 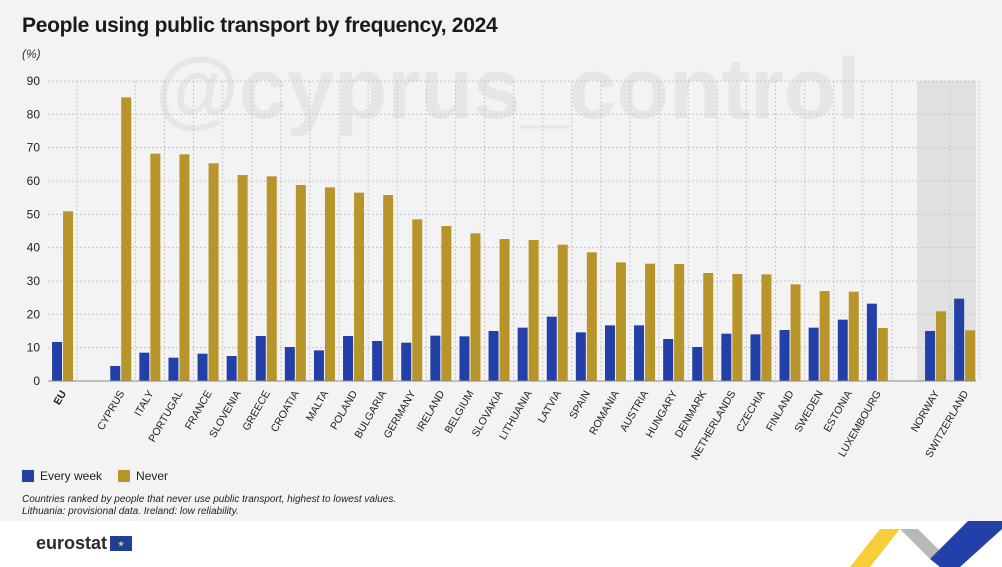 What do you see at coordinates (604, 413) in the screenshot?
I see `x-tick-label: ROMANIA` at bounding box center [604, 413].